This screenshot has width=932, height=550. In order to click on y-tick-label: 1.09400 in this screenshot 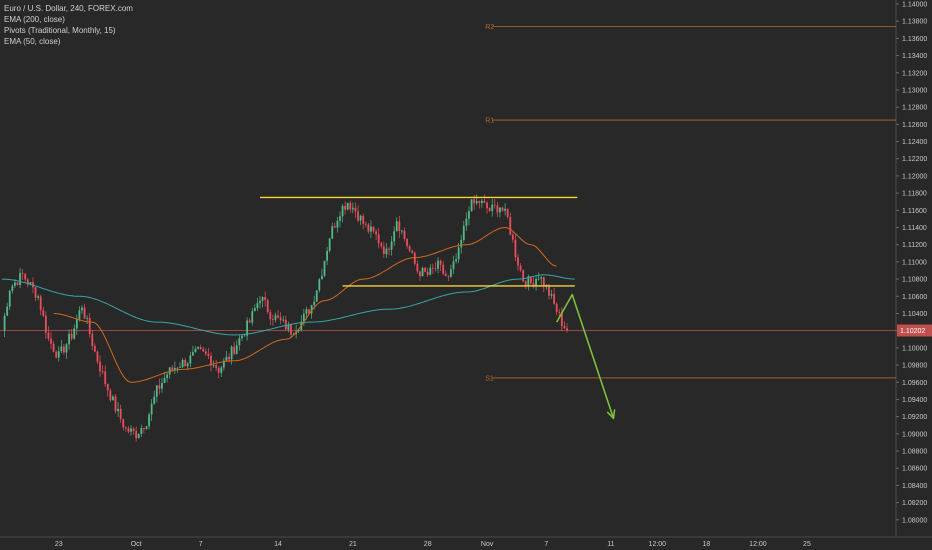, I will do `click(914, 400)`.